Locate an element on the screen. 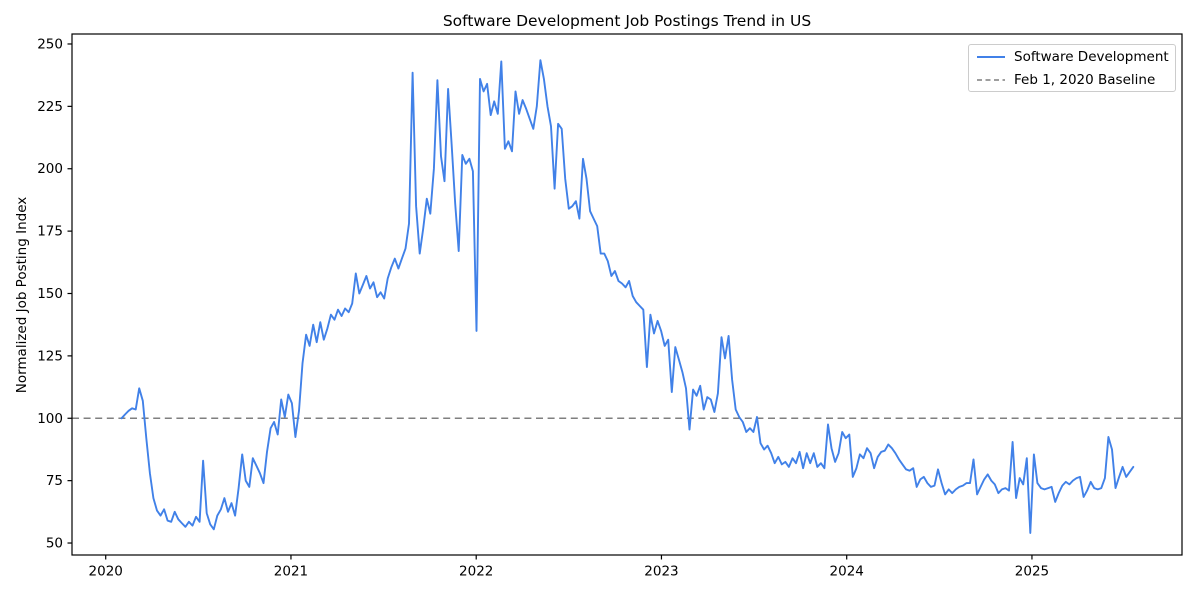  legend-label-software-development: Software Development is located at coordinates (1091, 56).